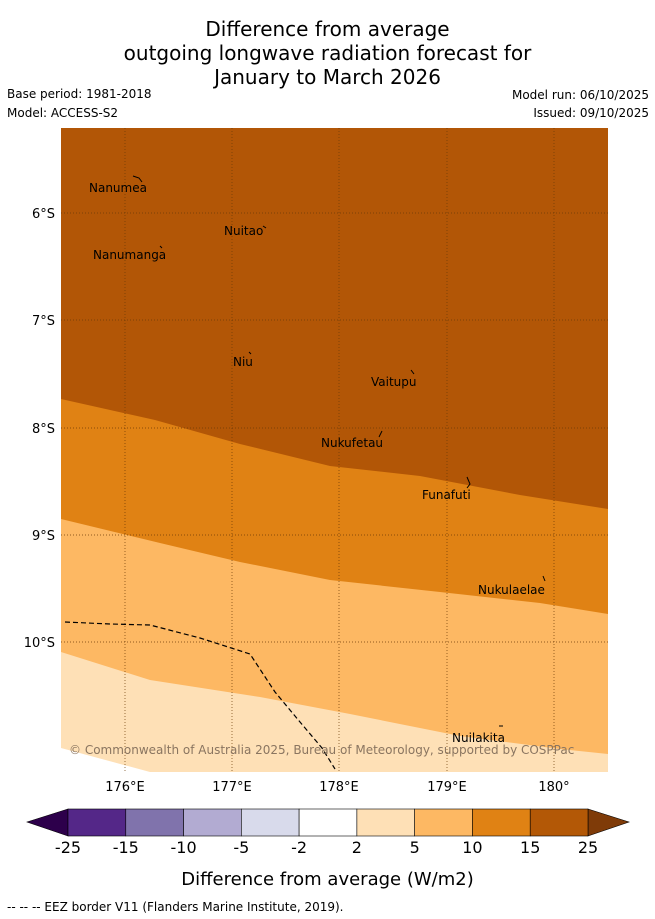 This screenshot has height=919, width=655. I want to click on band-white, so click(105, 760).